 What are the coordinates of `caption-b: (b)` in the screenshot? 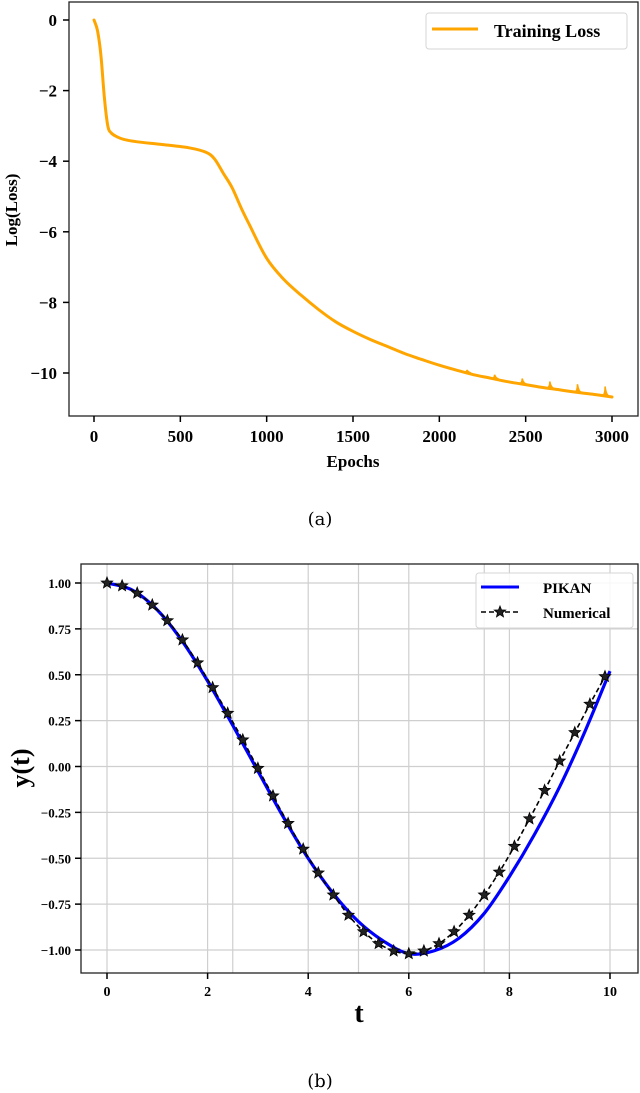 It's located at (320, 1081).